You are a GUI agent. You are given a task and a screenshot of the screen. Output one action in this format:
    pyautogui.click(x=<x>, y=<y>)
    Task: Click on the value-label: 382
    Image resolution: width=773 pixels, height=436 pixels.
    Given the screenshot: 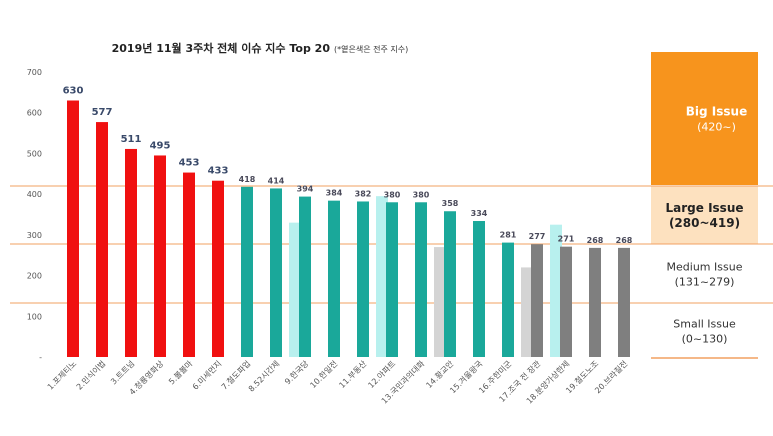 What is the action you would take?
    pyautogui.click(x=363, y=193)
    